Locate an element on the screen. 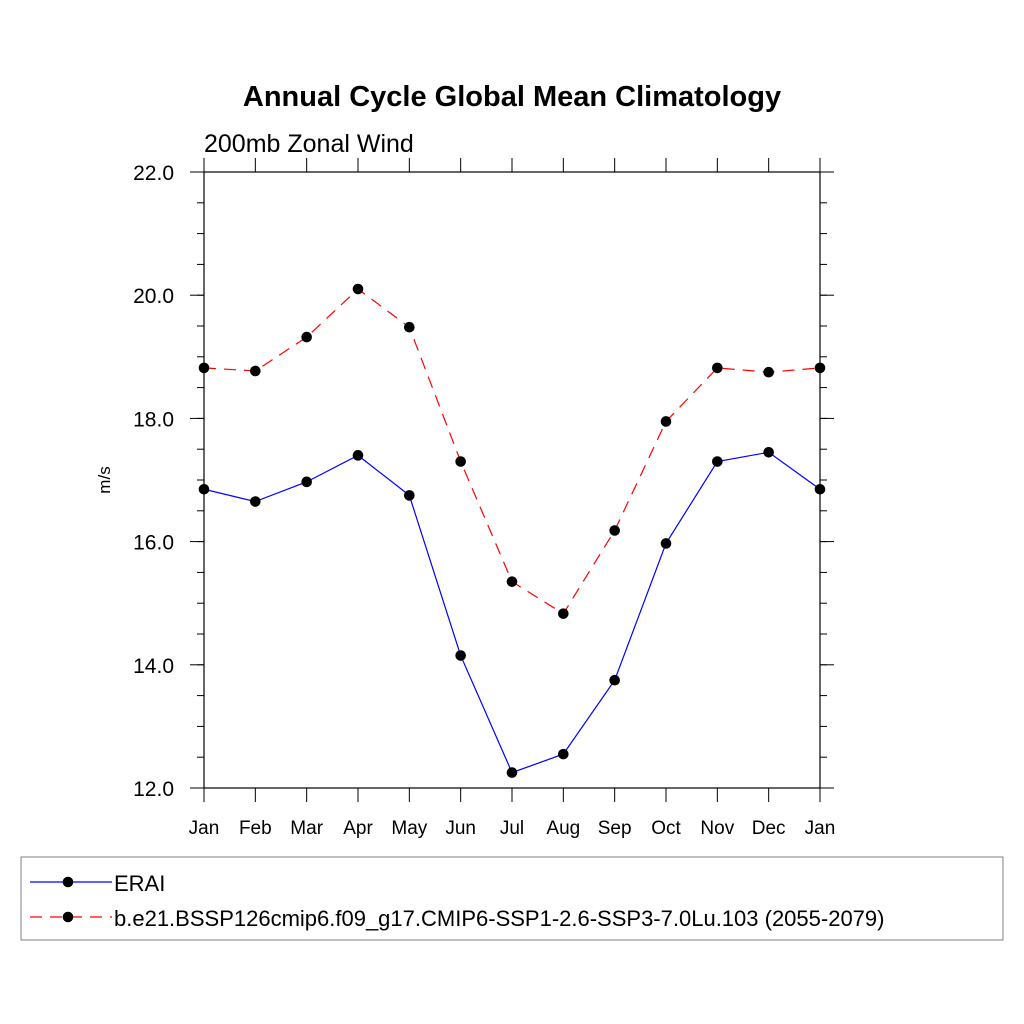 The image size is (1024, 1024). legend-label-1: ERAI is located at coordinates (139, 883).